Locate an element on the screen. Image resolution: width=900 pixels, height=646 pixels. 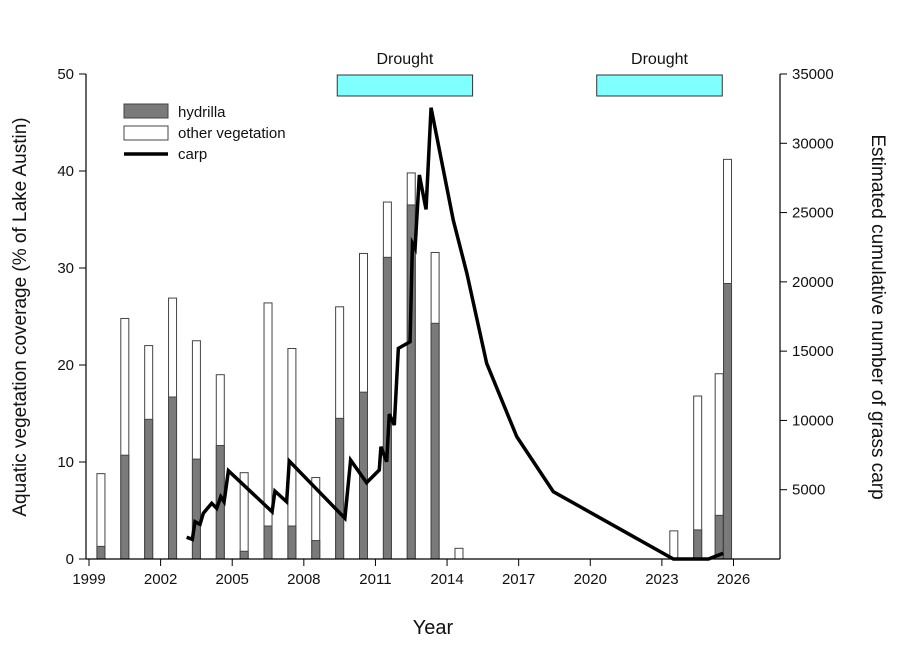
x-tick-label: 2017 is located at coordinates (518, 579).